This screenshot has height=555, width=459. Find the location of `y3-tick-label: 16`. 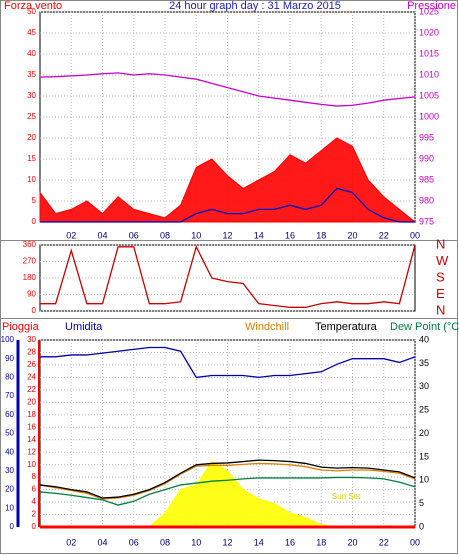

y3-tick-label: 16 is located at coordinates (31, 426).